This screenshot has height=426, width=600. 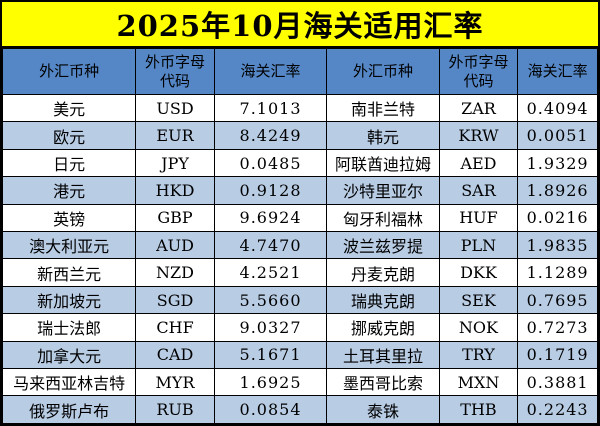 What do you see at coordinates (175, 355) in the screenshot?
I see `currency-code-cell: CAD` at bounding box center [175, 355].